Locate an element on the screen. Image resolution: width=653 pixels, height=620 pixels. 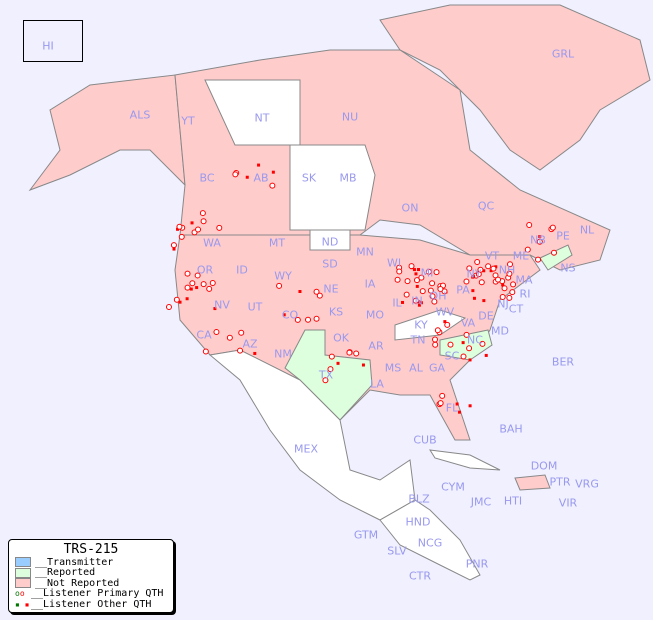
square-marker-icon: ▪ ▪ is located at coordinates (22, 604).